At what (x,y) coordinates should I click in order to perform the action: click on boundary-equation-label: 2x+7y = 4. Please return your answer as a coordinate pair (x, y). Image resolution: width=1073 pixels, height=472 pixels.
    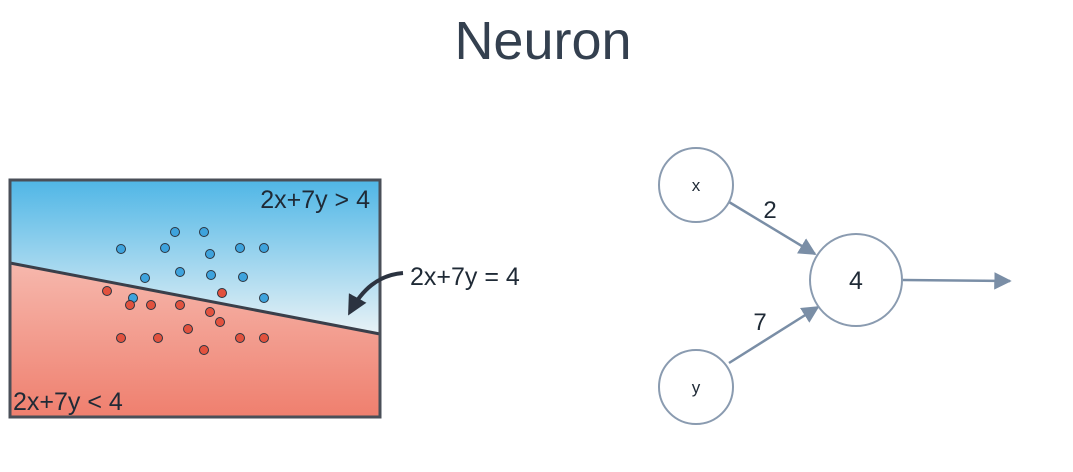
    Looking at the image, I should click on (465, 277).